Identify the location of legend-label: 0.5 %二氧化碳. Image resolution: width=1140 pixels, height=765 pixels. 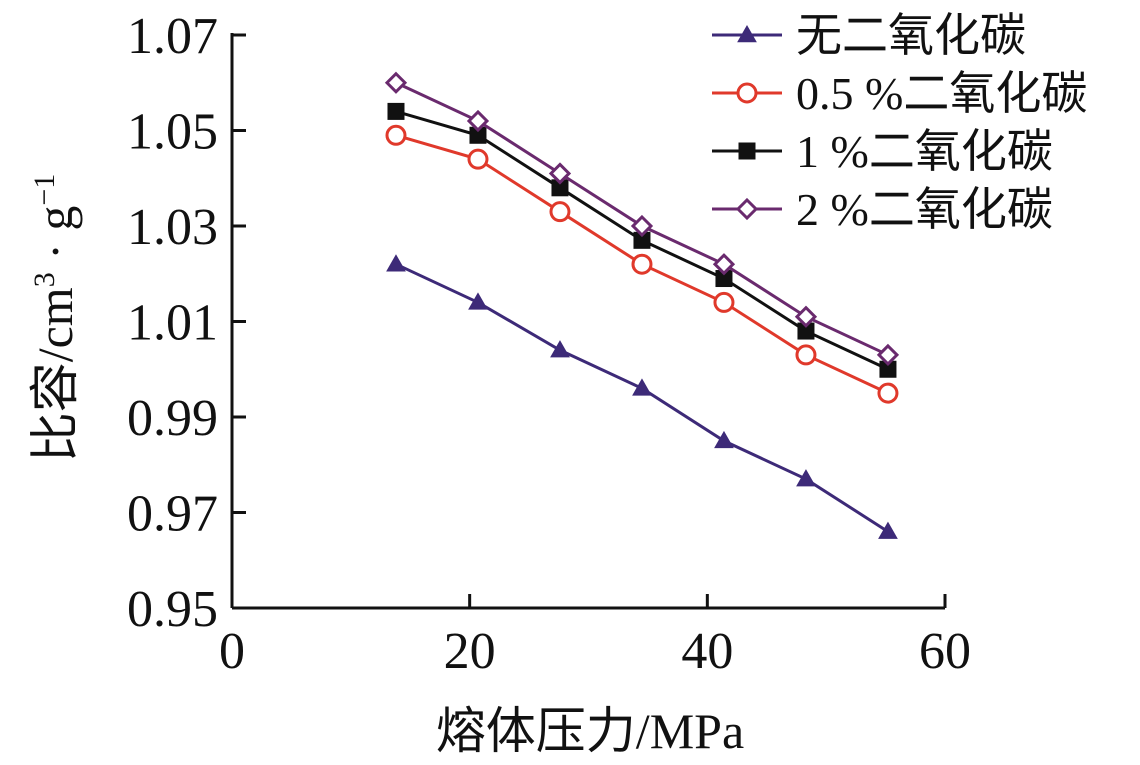
(941, 93).